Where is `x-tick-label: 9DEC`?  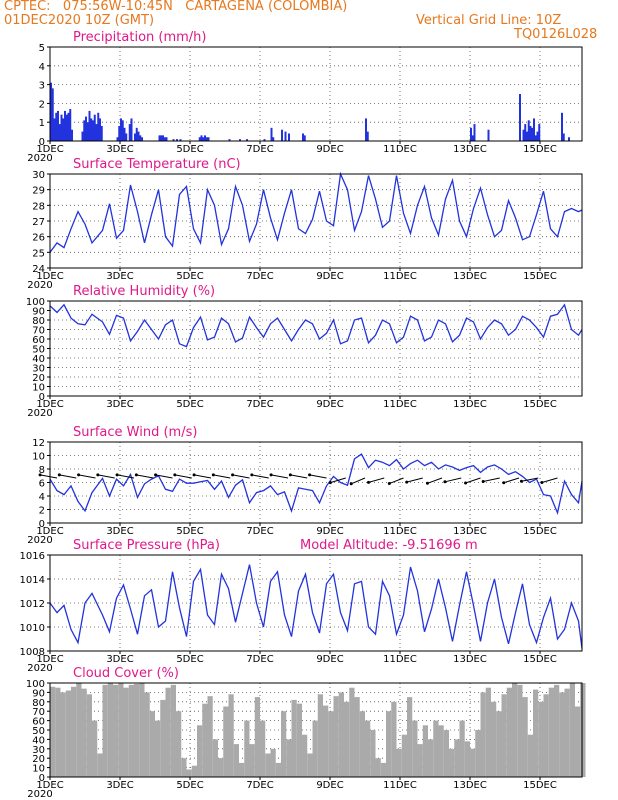 x-tick-label: 9DEC is located at coordinates (329, 149).